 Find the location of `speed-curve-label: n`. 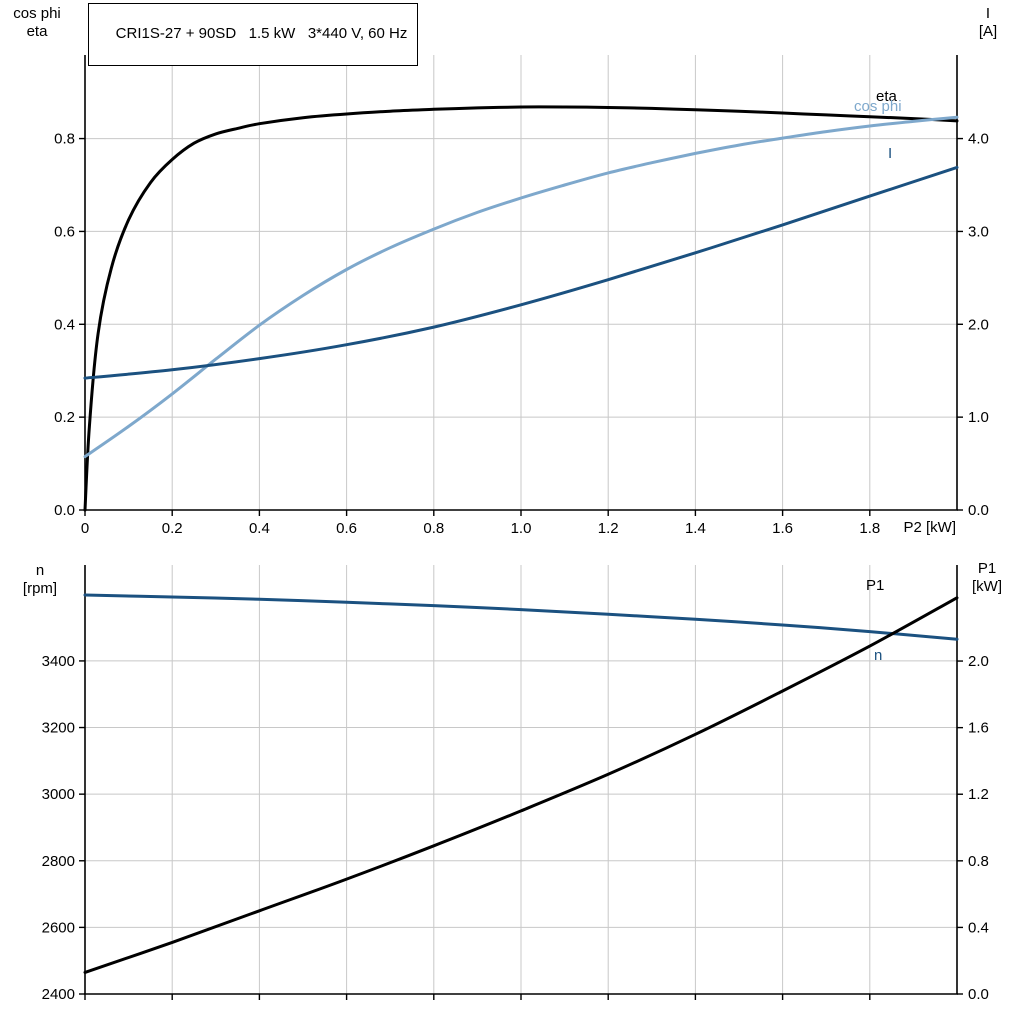

speed-curve-label: n is located at coordinates (878, 655).